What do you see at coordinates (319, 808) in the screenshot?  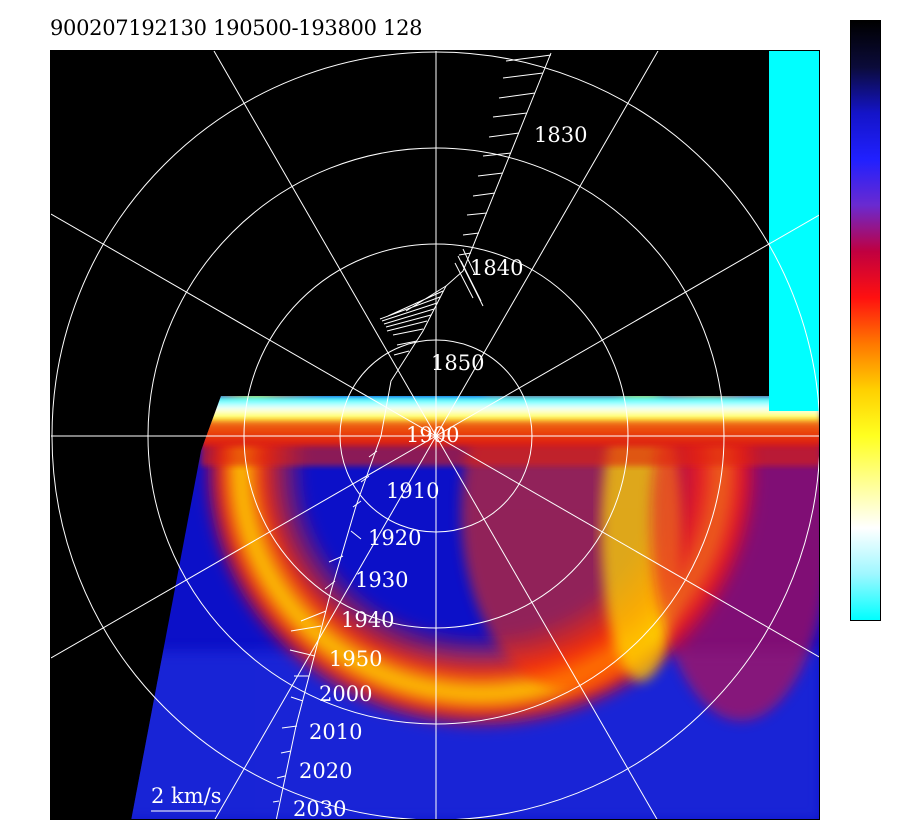 I see `time-label-2030: 2030` at bounding box center [319, 808].